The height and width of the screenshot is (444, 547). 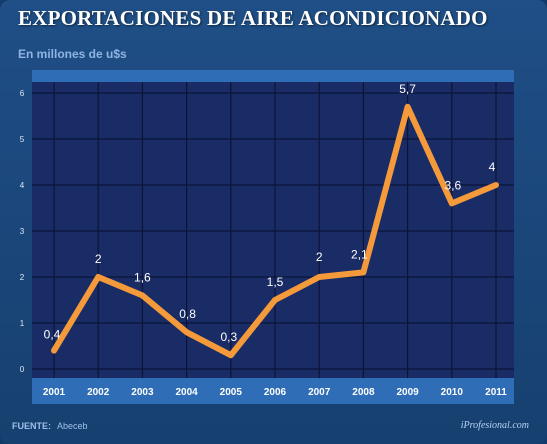 I want to click on data-label: 3,6, so click(x=452, y=185).